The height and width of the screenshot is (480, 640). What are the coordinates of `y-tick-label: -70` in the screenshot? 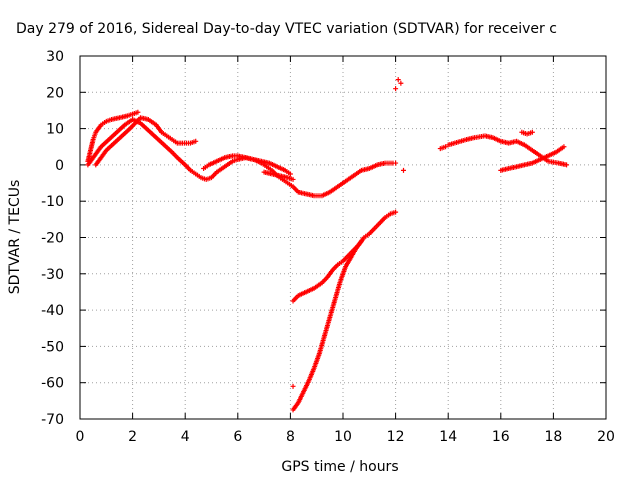 It's located at (52, 420).